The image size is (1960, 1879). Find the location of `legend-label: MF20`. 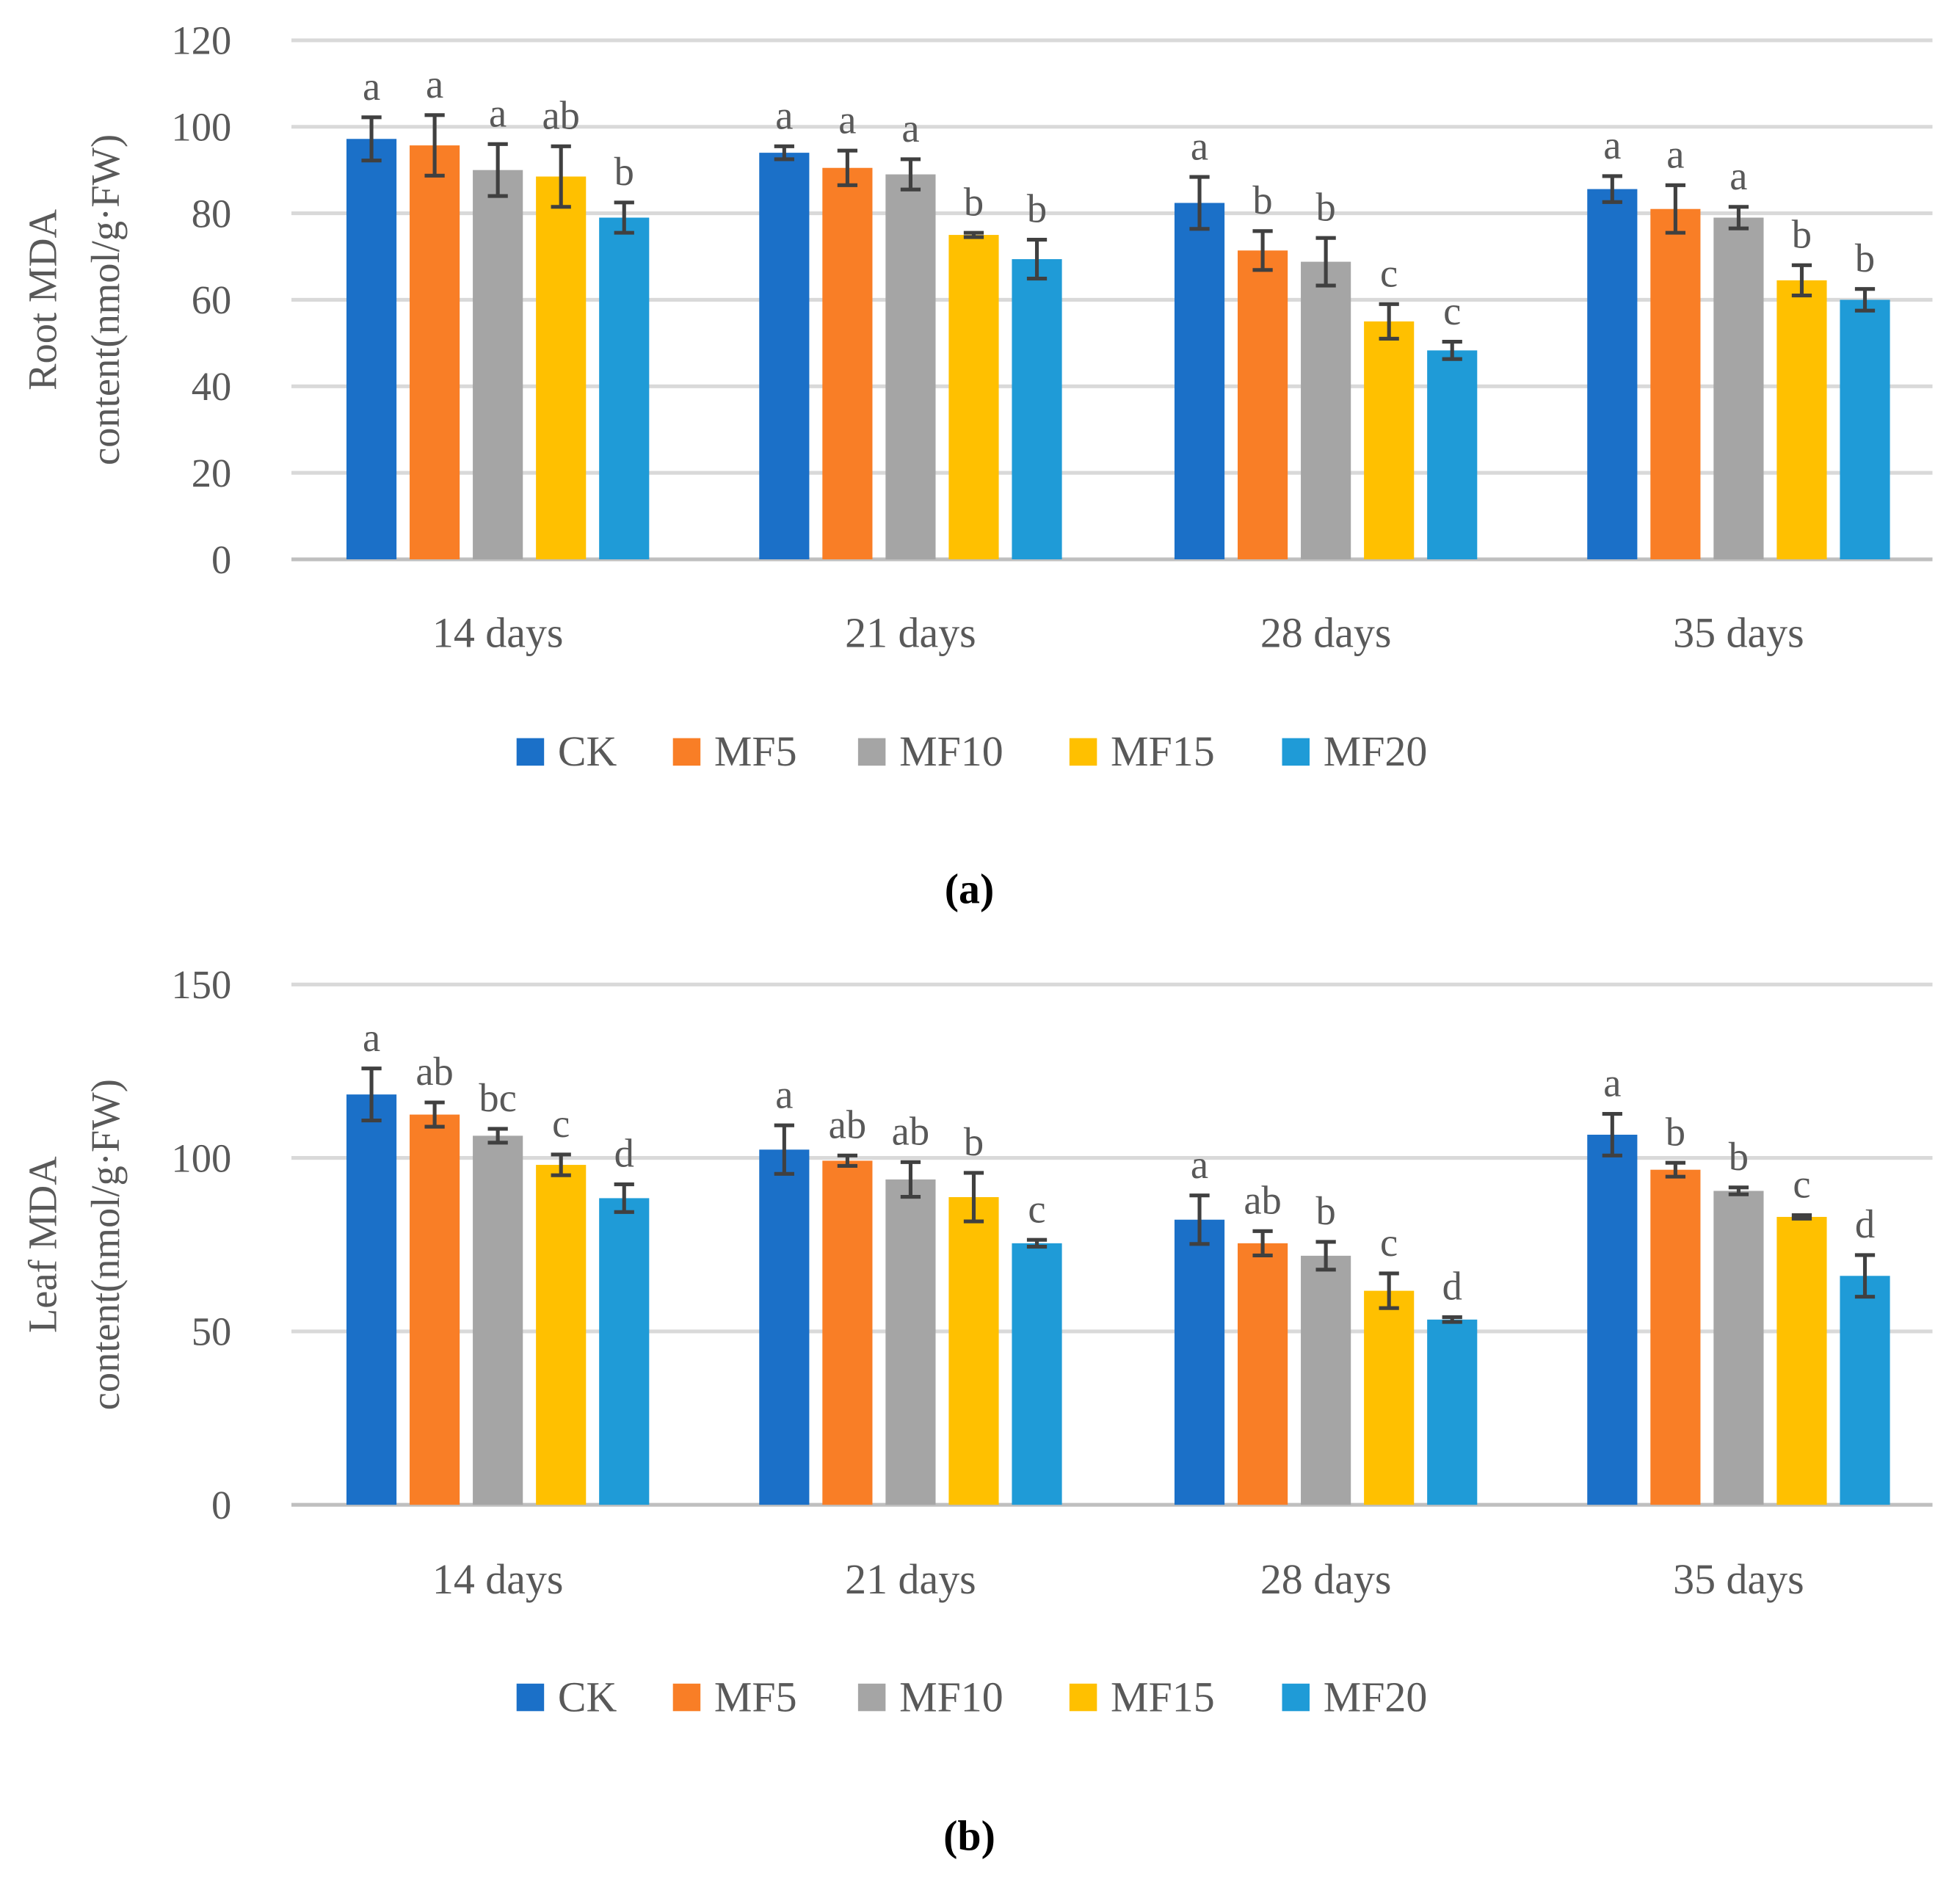

legend-label: MF20 is located at coordinates (1376, 751).